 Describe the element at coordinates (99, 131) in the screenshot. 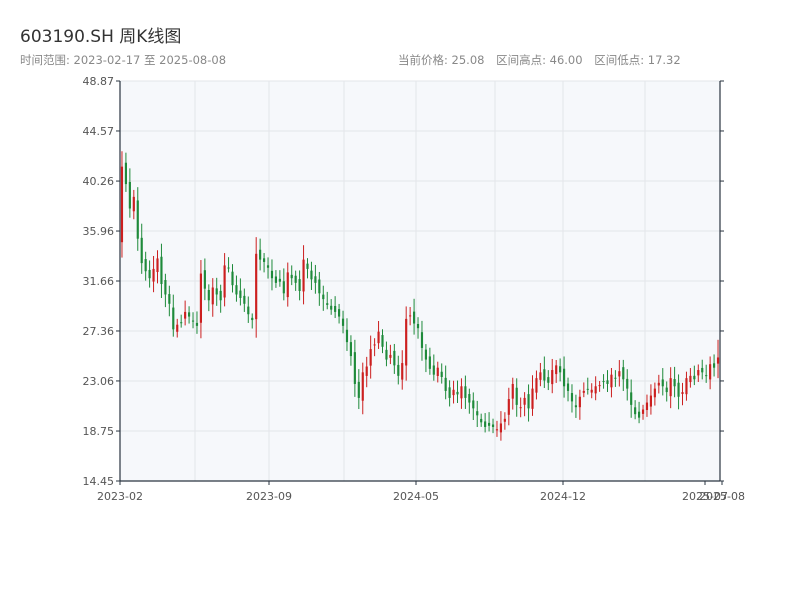

I see `y-tick-label: 44.57` at that location.